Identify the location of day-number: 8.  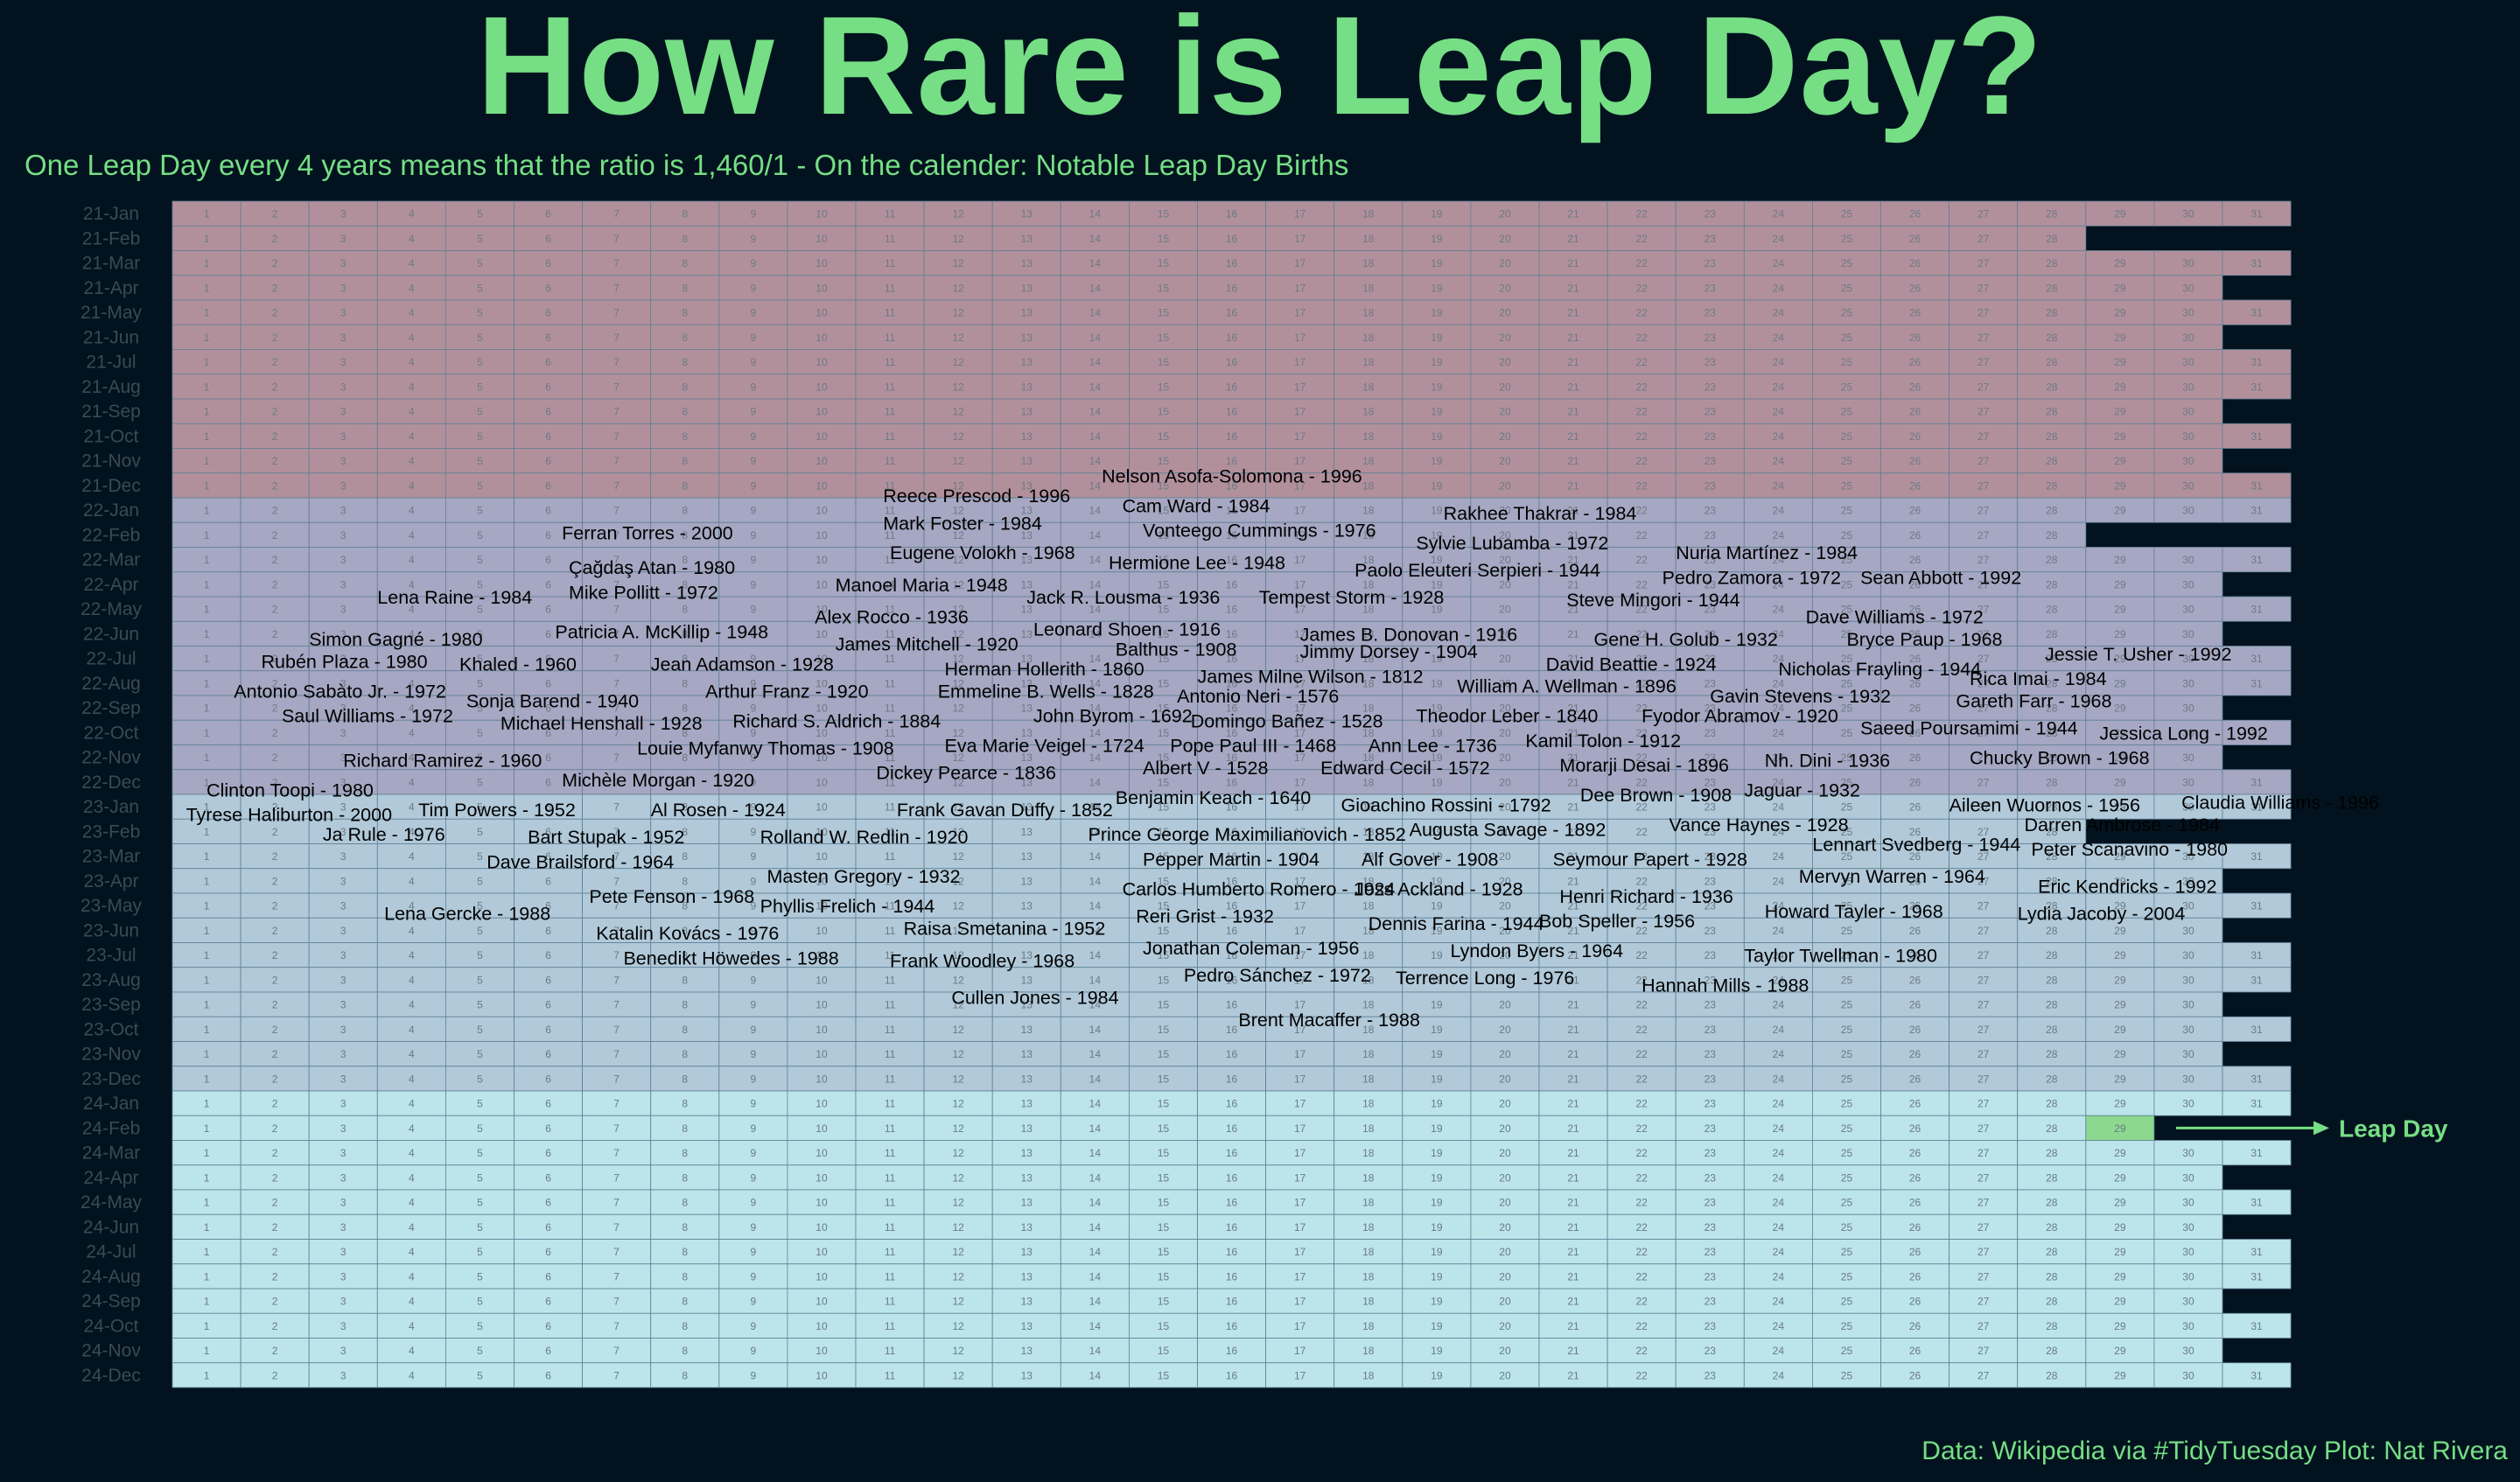
(685, 412).